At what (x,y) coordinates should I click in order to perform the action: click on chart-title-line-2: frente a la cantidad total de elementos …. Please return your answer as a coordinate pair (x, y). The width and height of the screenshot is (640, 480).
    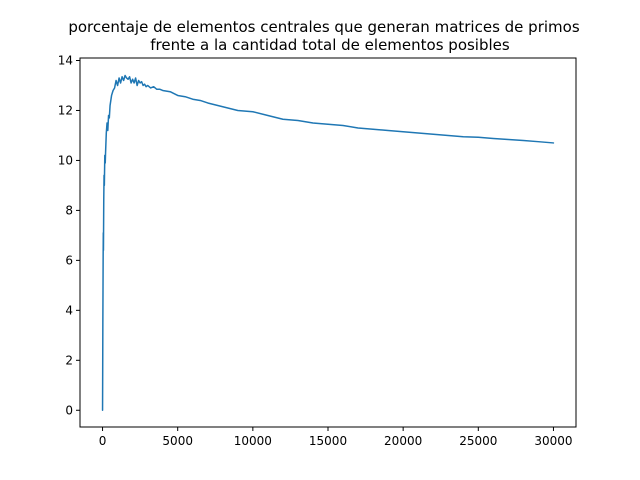
    Looking at the image, I should click on (330, 45).